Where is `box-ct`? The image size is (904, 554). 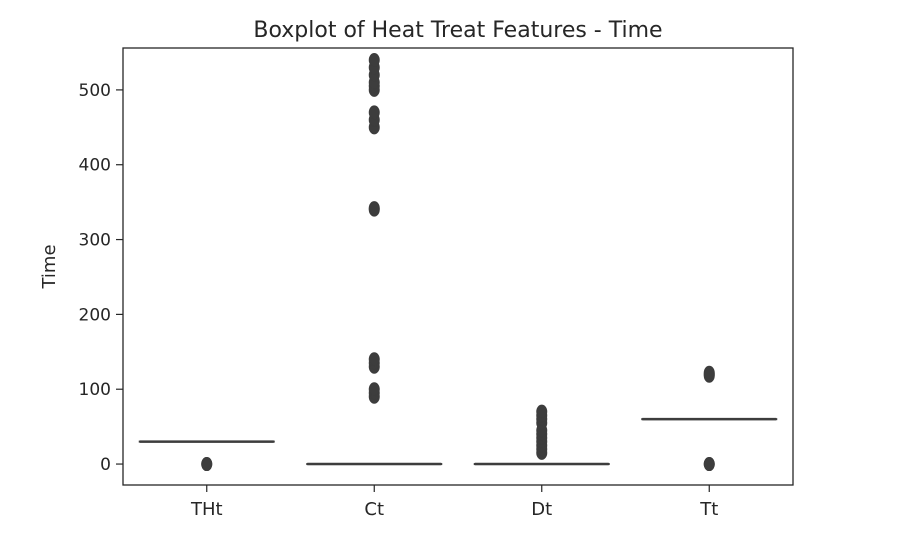 box-ct is located at coordinates (374, 258).